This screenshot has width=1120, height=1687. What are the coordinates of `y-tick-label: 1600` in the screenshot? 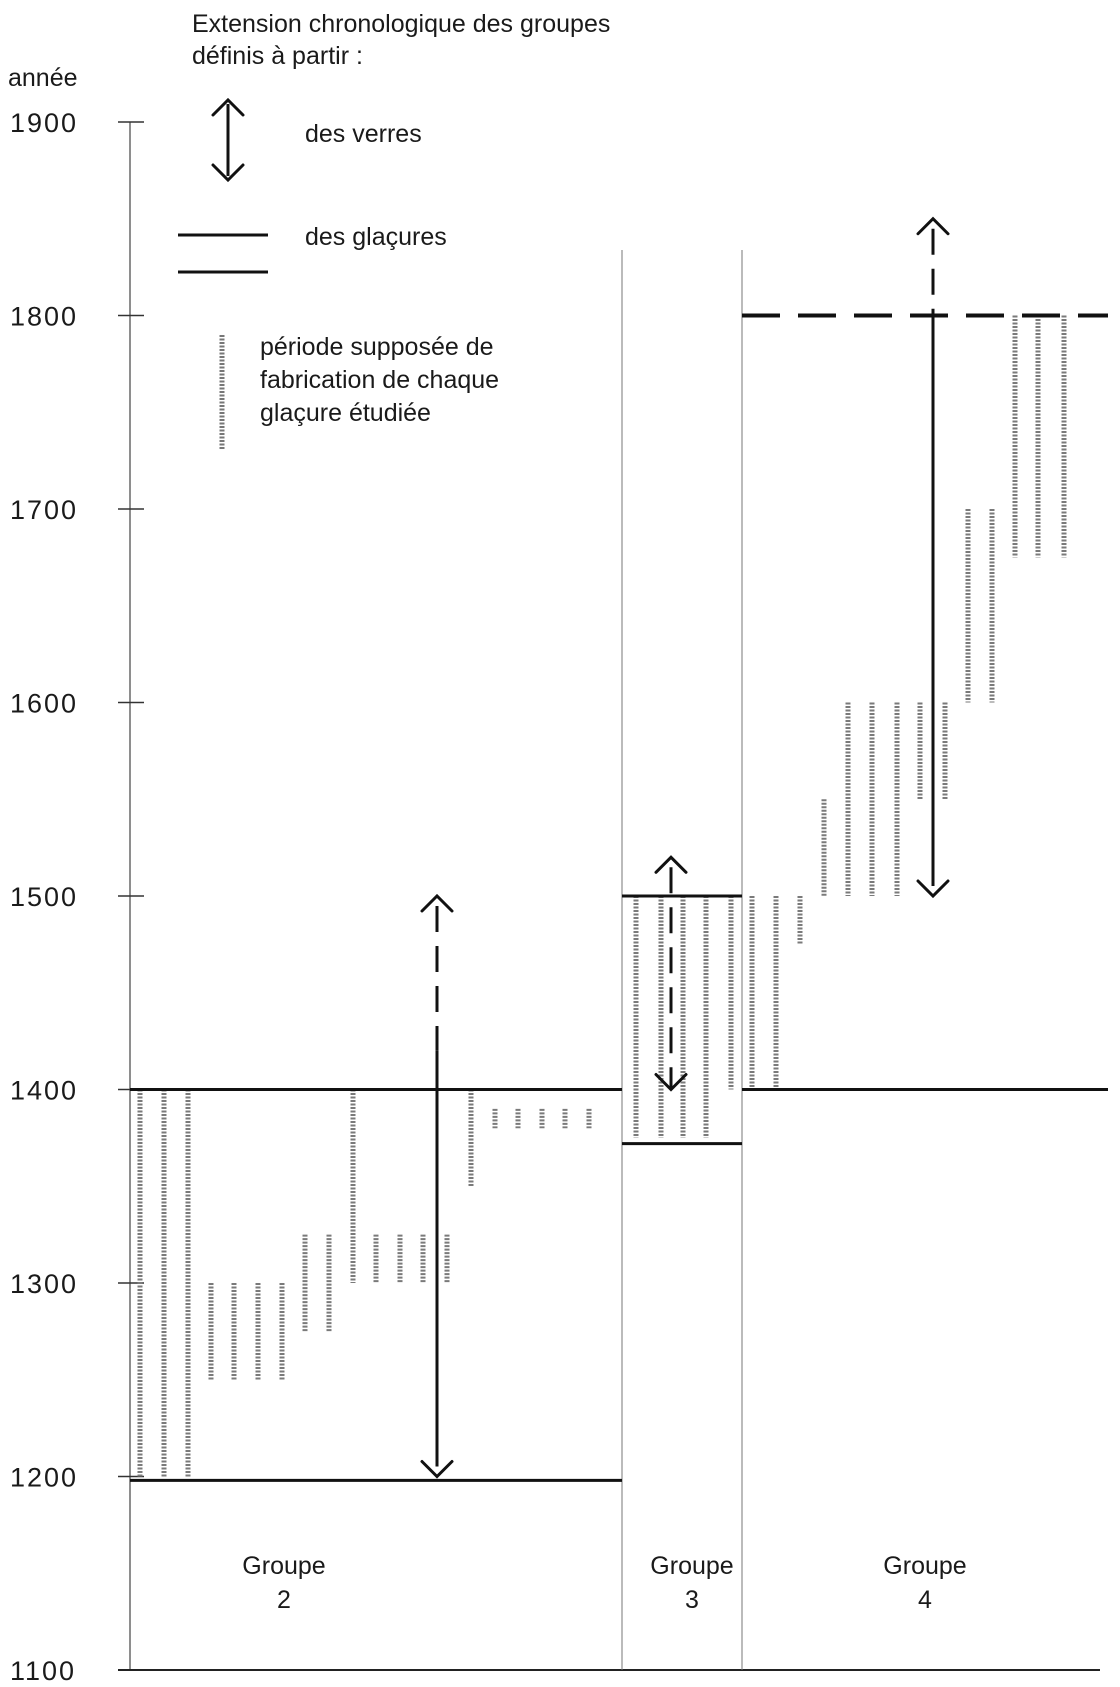 It's located at (44, 704).